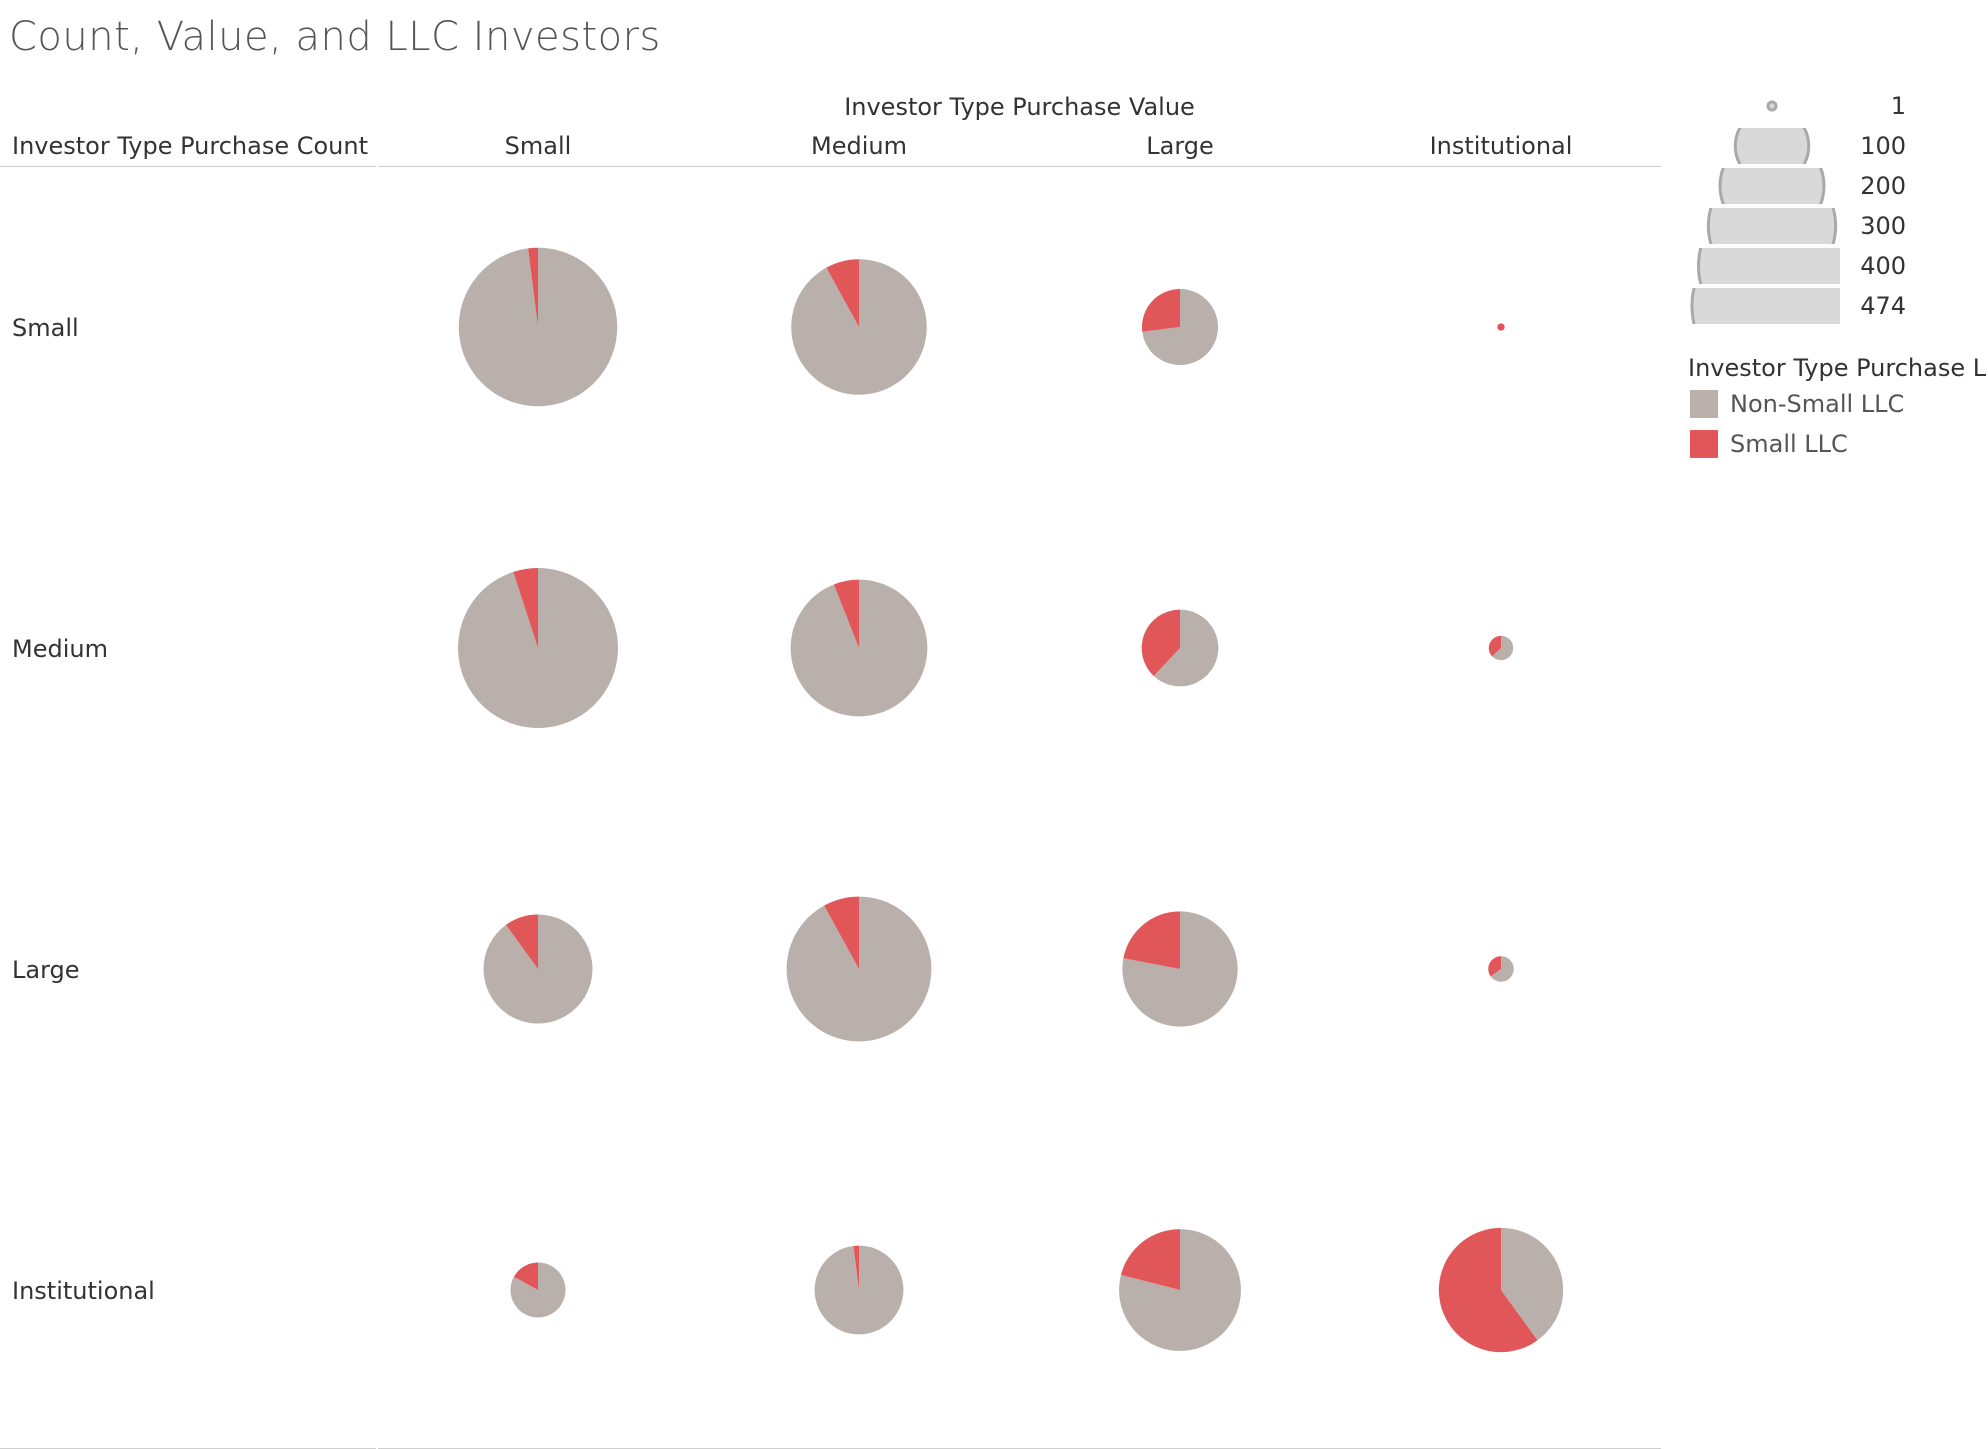 The image size is (1988, 1449). I want to click on pie-large-medium-small-llc-slice, so click(841, 932).